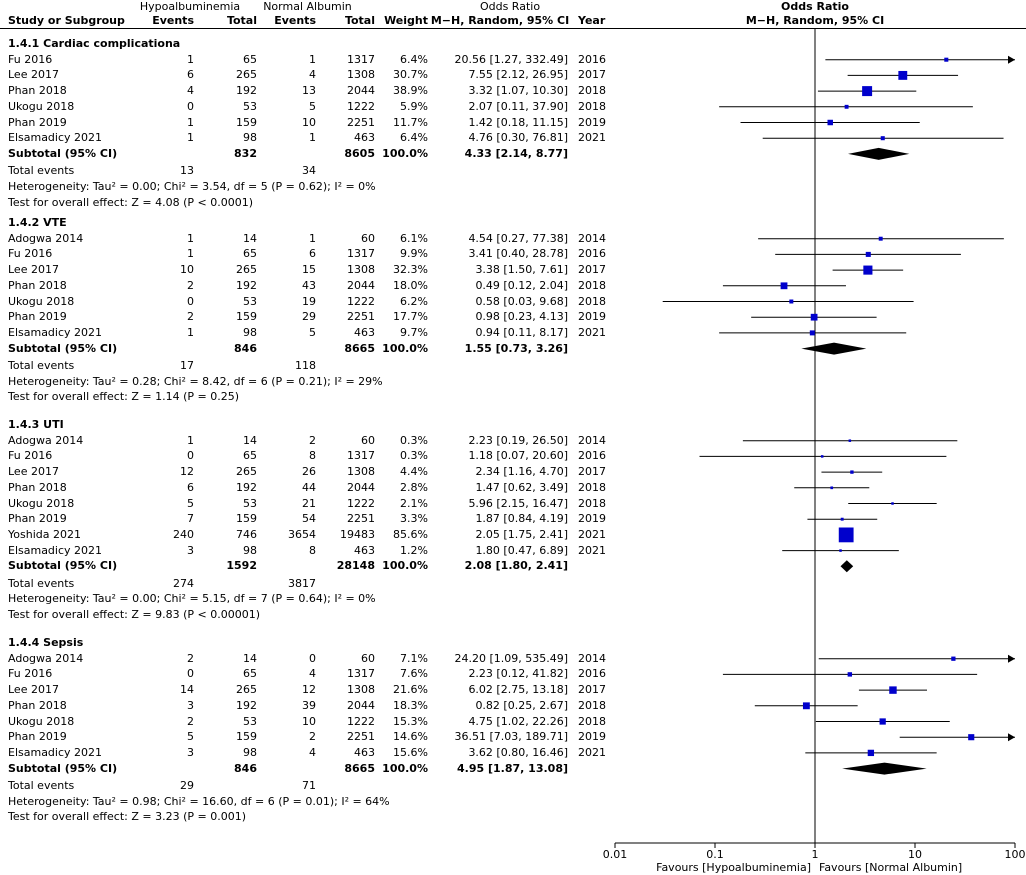 Image resolution: width=1026 pixels, height=875 pixels. I want to click on weight-cell: 15.3%, so click(410, 721).